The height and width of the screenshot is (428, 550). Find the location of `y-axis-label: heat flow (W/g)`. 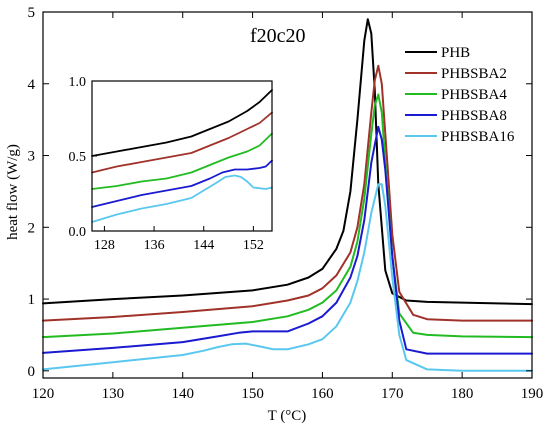

y-axis-label: heat flow (W/g) is located at coordinates (13, 192).